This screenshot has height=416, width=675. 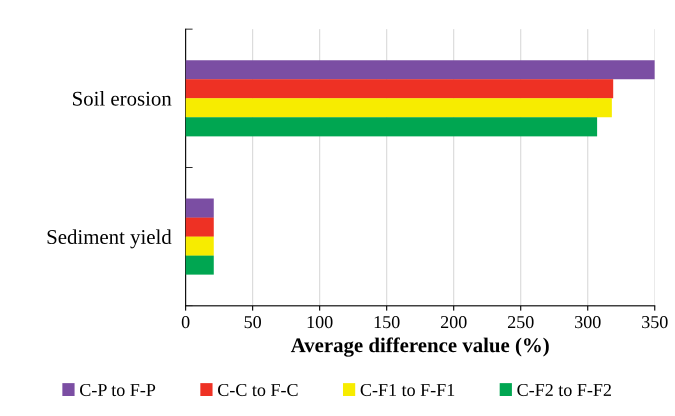 What do you see at coordinates (453, 322) in the screenshot?
I see `x-tick-label: 200` at bounding box center [453, 322].